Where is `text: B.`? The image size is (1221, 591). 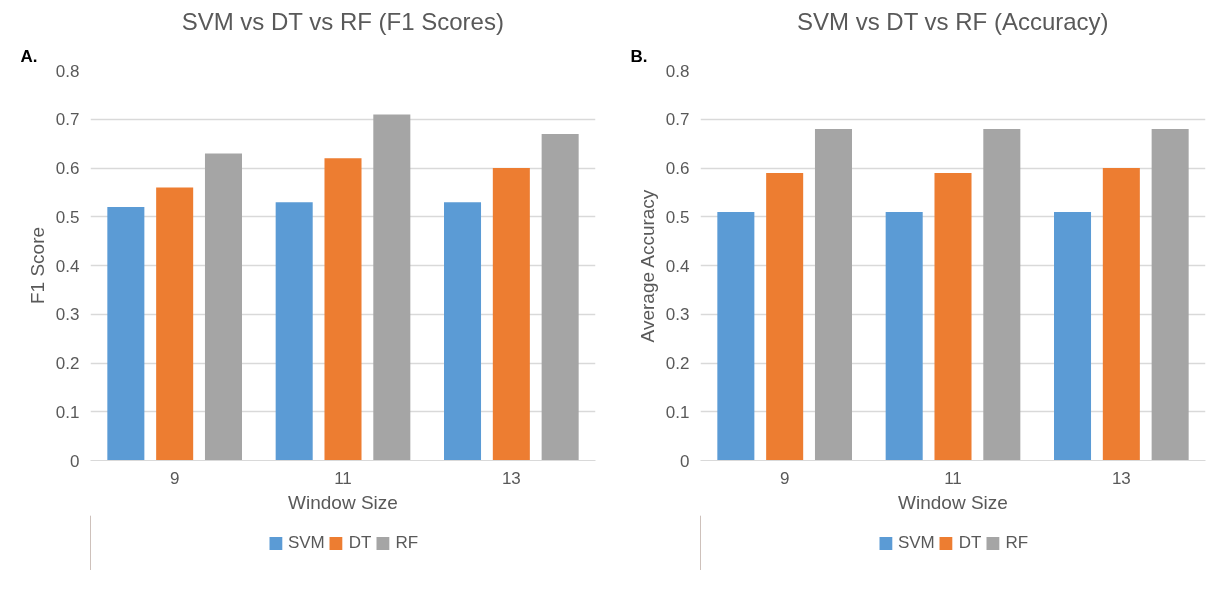
text: B. is located at coordinates (639, 56).